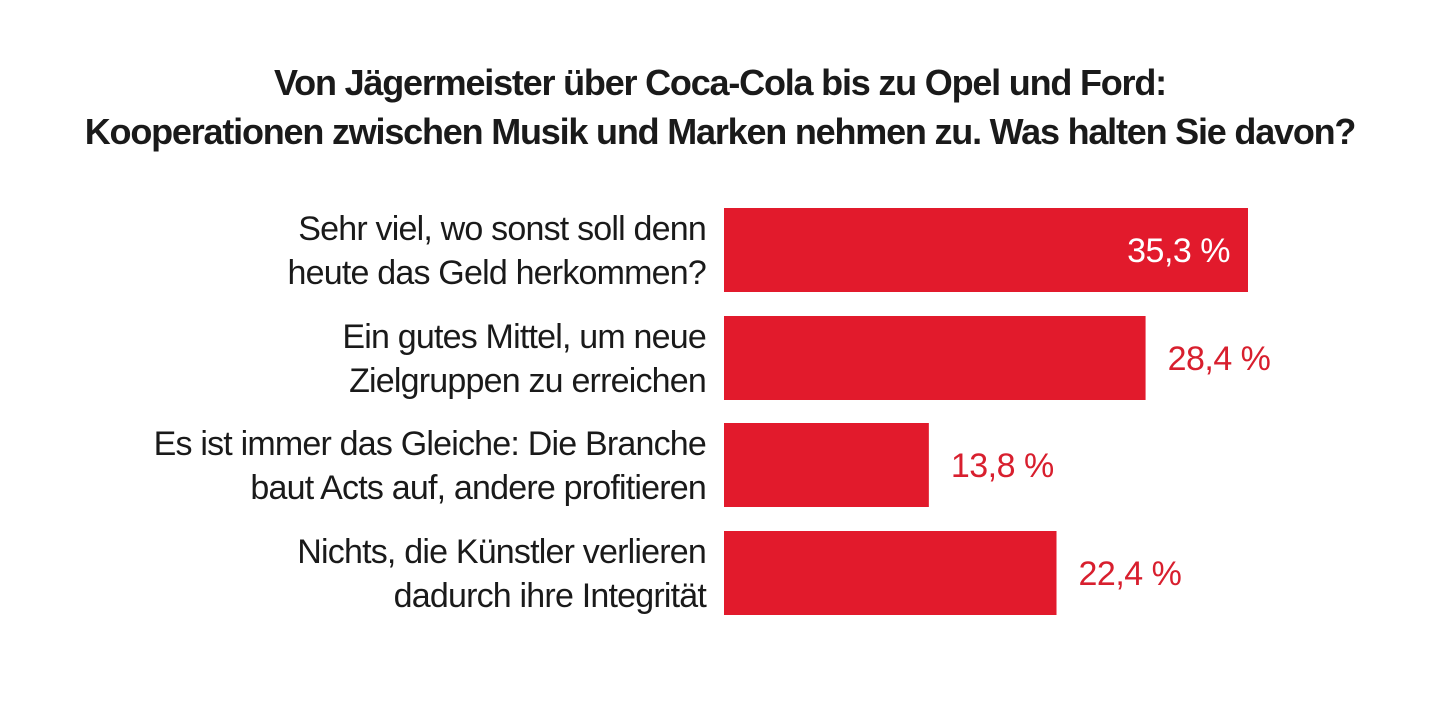 This screenshot has width=1440, height=710. Describe the element at coordinates (497, 273) in the screenshot. I see `category-label-1-line-2: heute das Geld herkommen?` at that location.